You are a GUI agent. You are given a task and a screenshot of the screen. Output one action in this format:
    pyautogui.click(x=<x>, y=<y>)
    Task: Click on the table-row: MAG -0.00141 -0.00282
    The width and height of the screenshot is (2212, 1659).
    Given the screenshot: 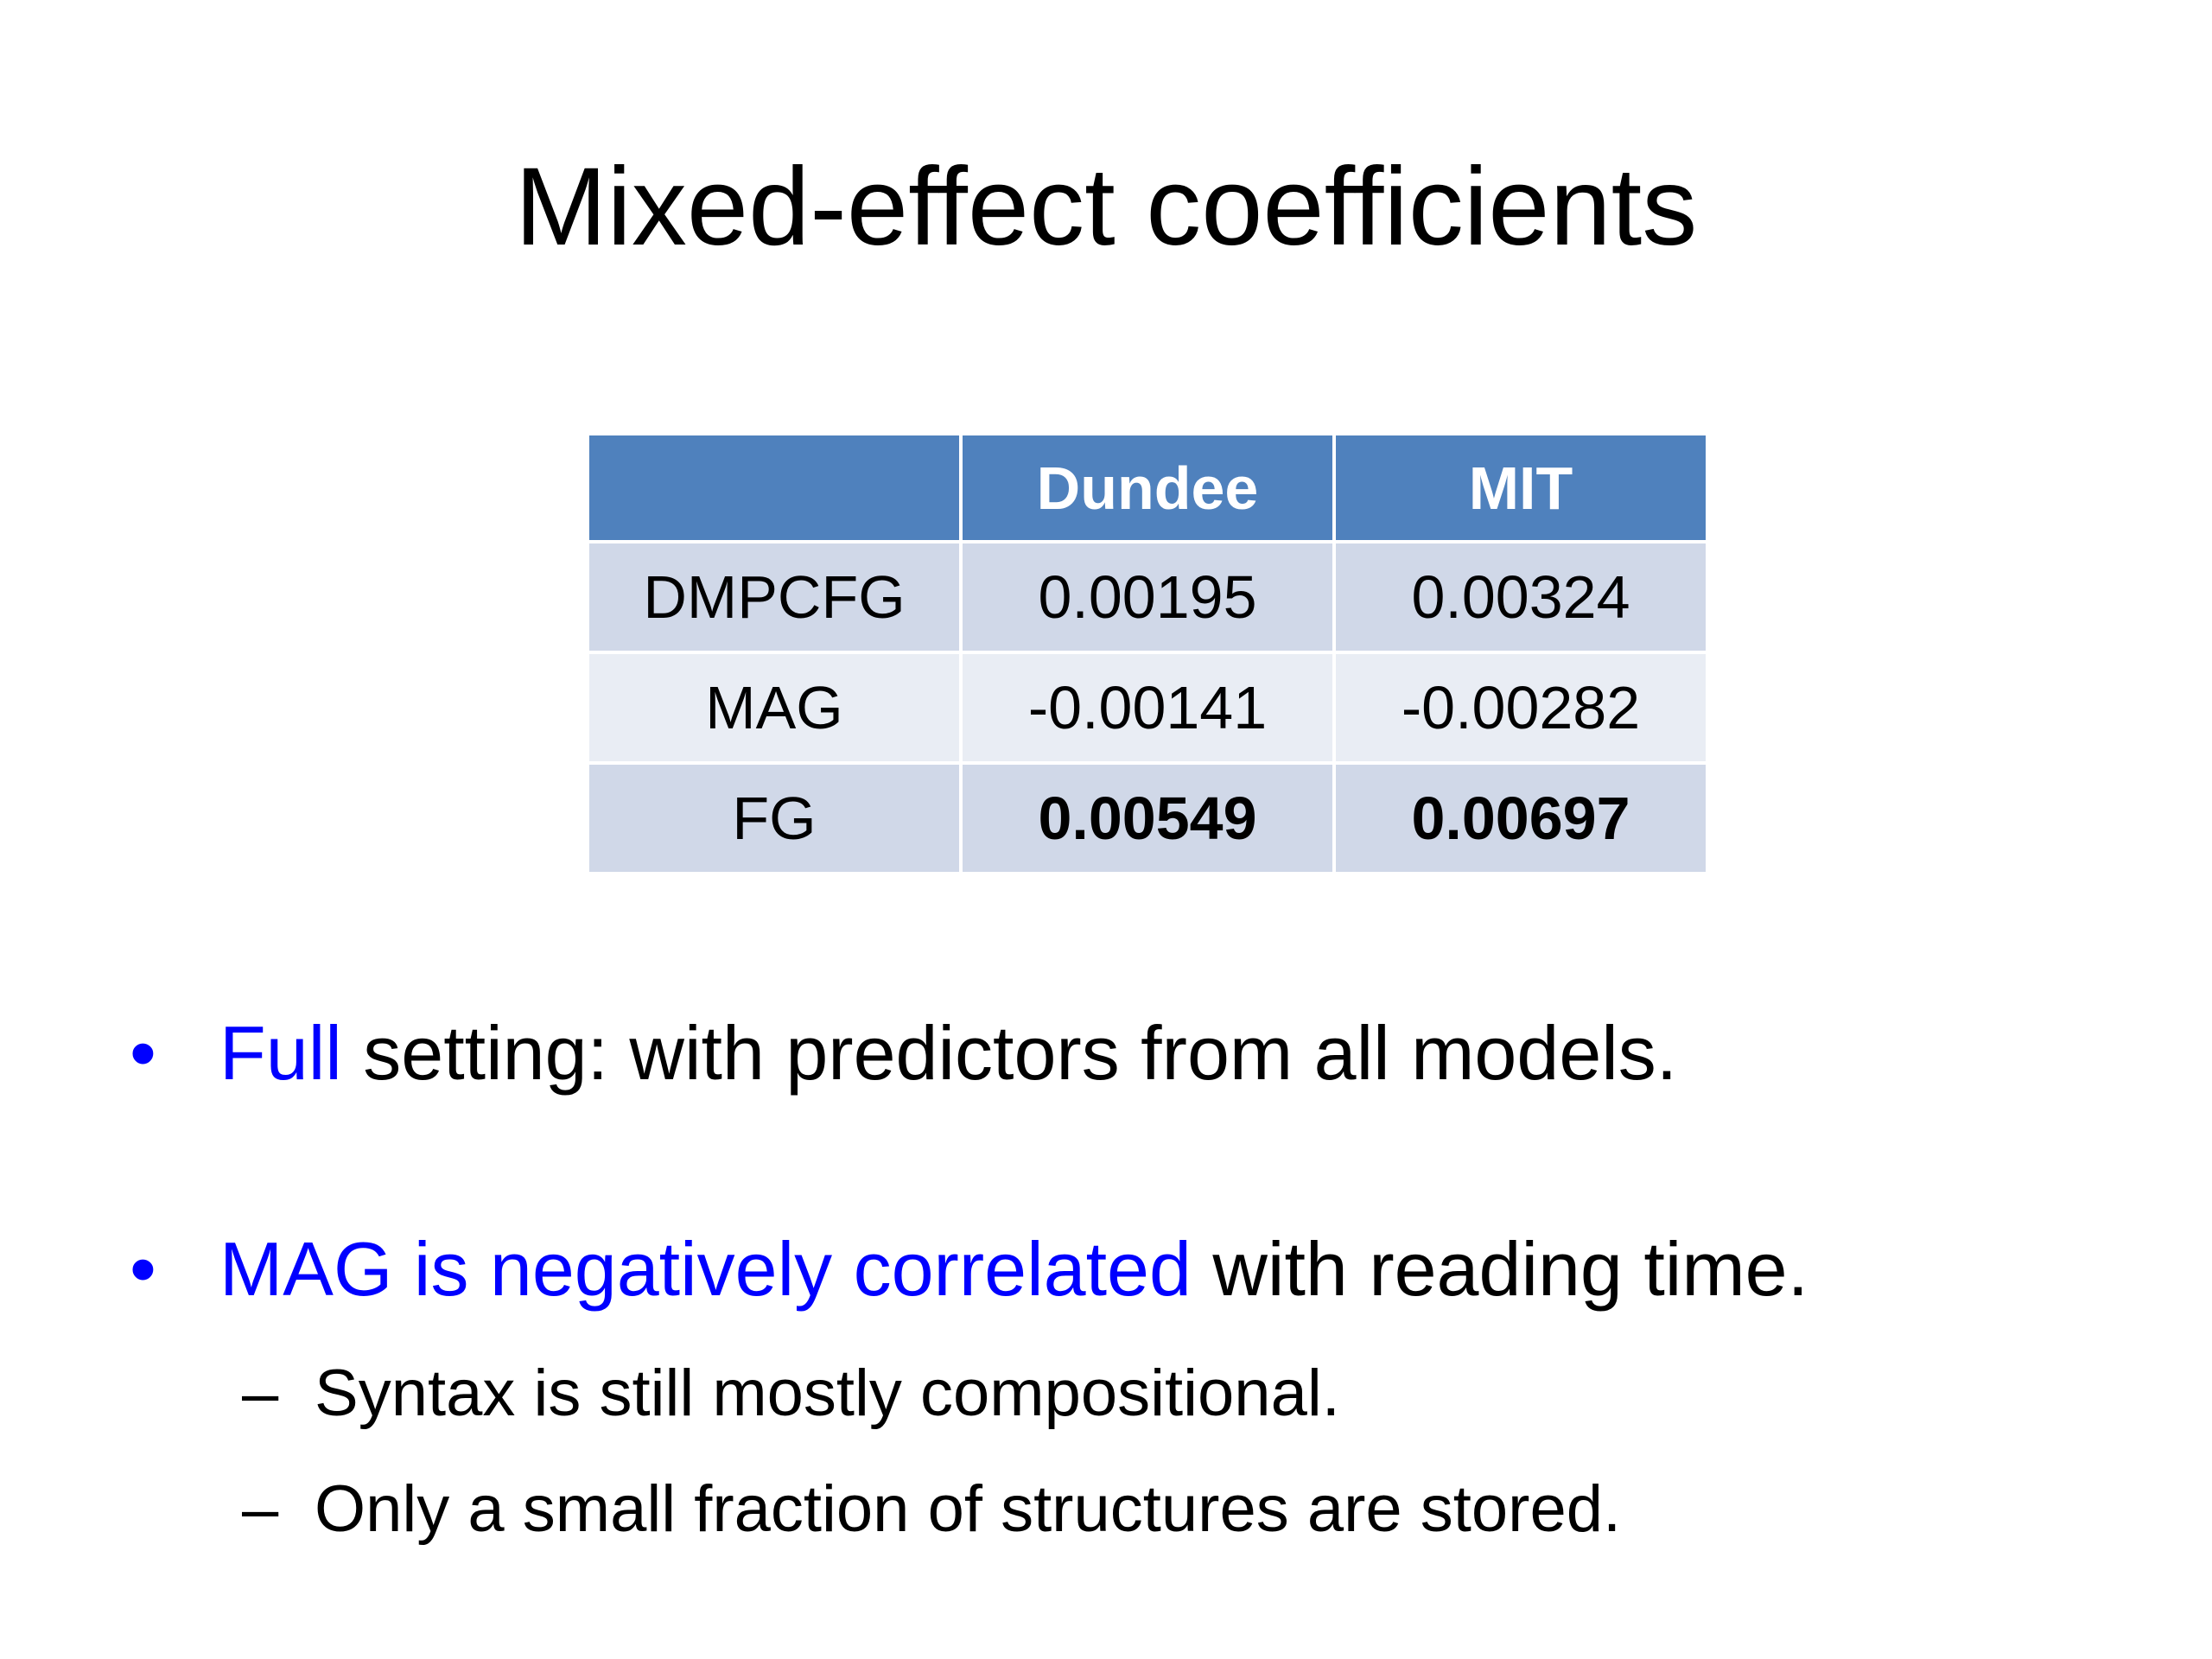 What is the action you would take?
    pyautogui.click(x=1147, y=708)
    